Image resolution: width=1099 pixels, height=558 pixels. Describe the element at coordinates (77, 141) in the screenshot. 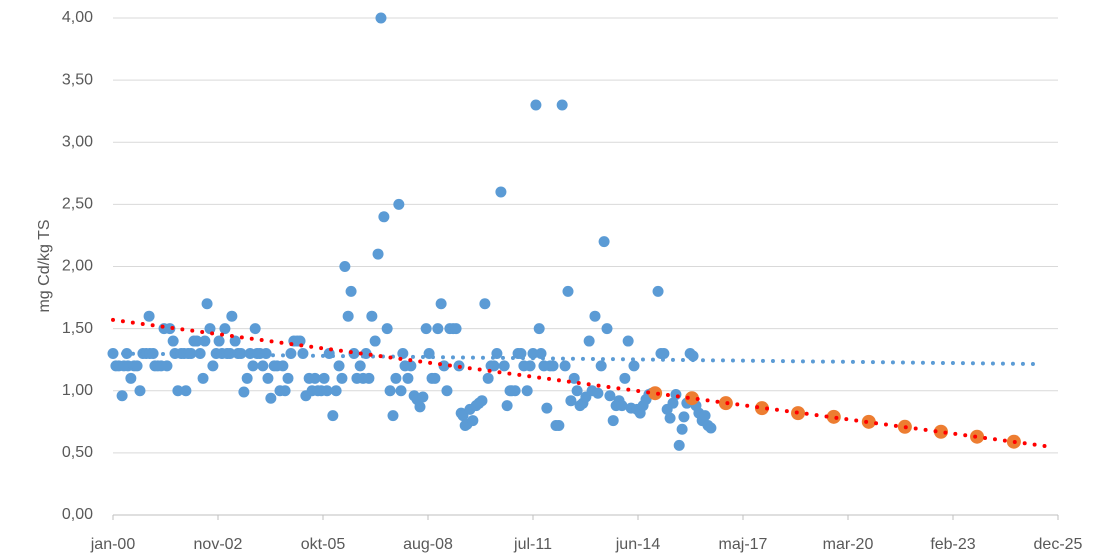

I see `y-tick-label: 3,00` at that location.